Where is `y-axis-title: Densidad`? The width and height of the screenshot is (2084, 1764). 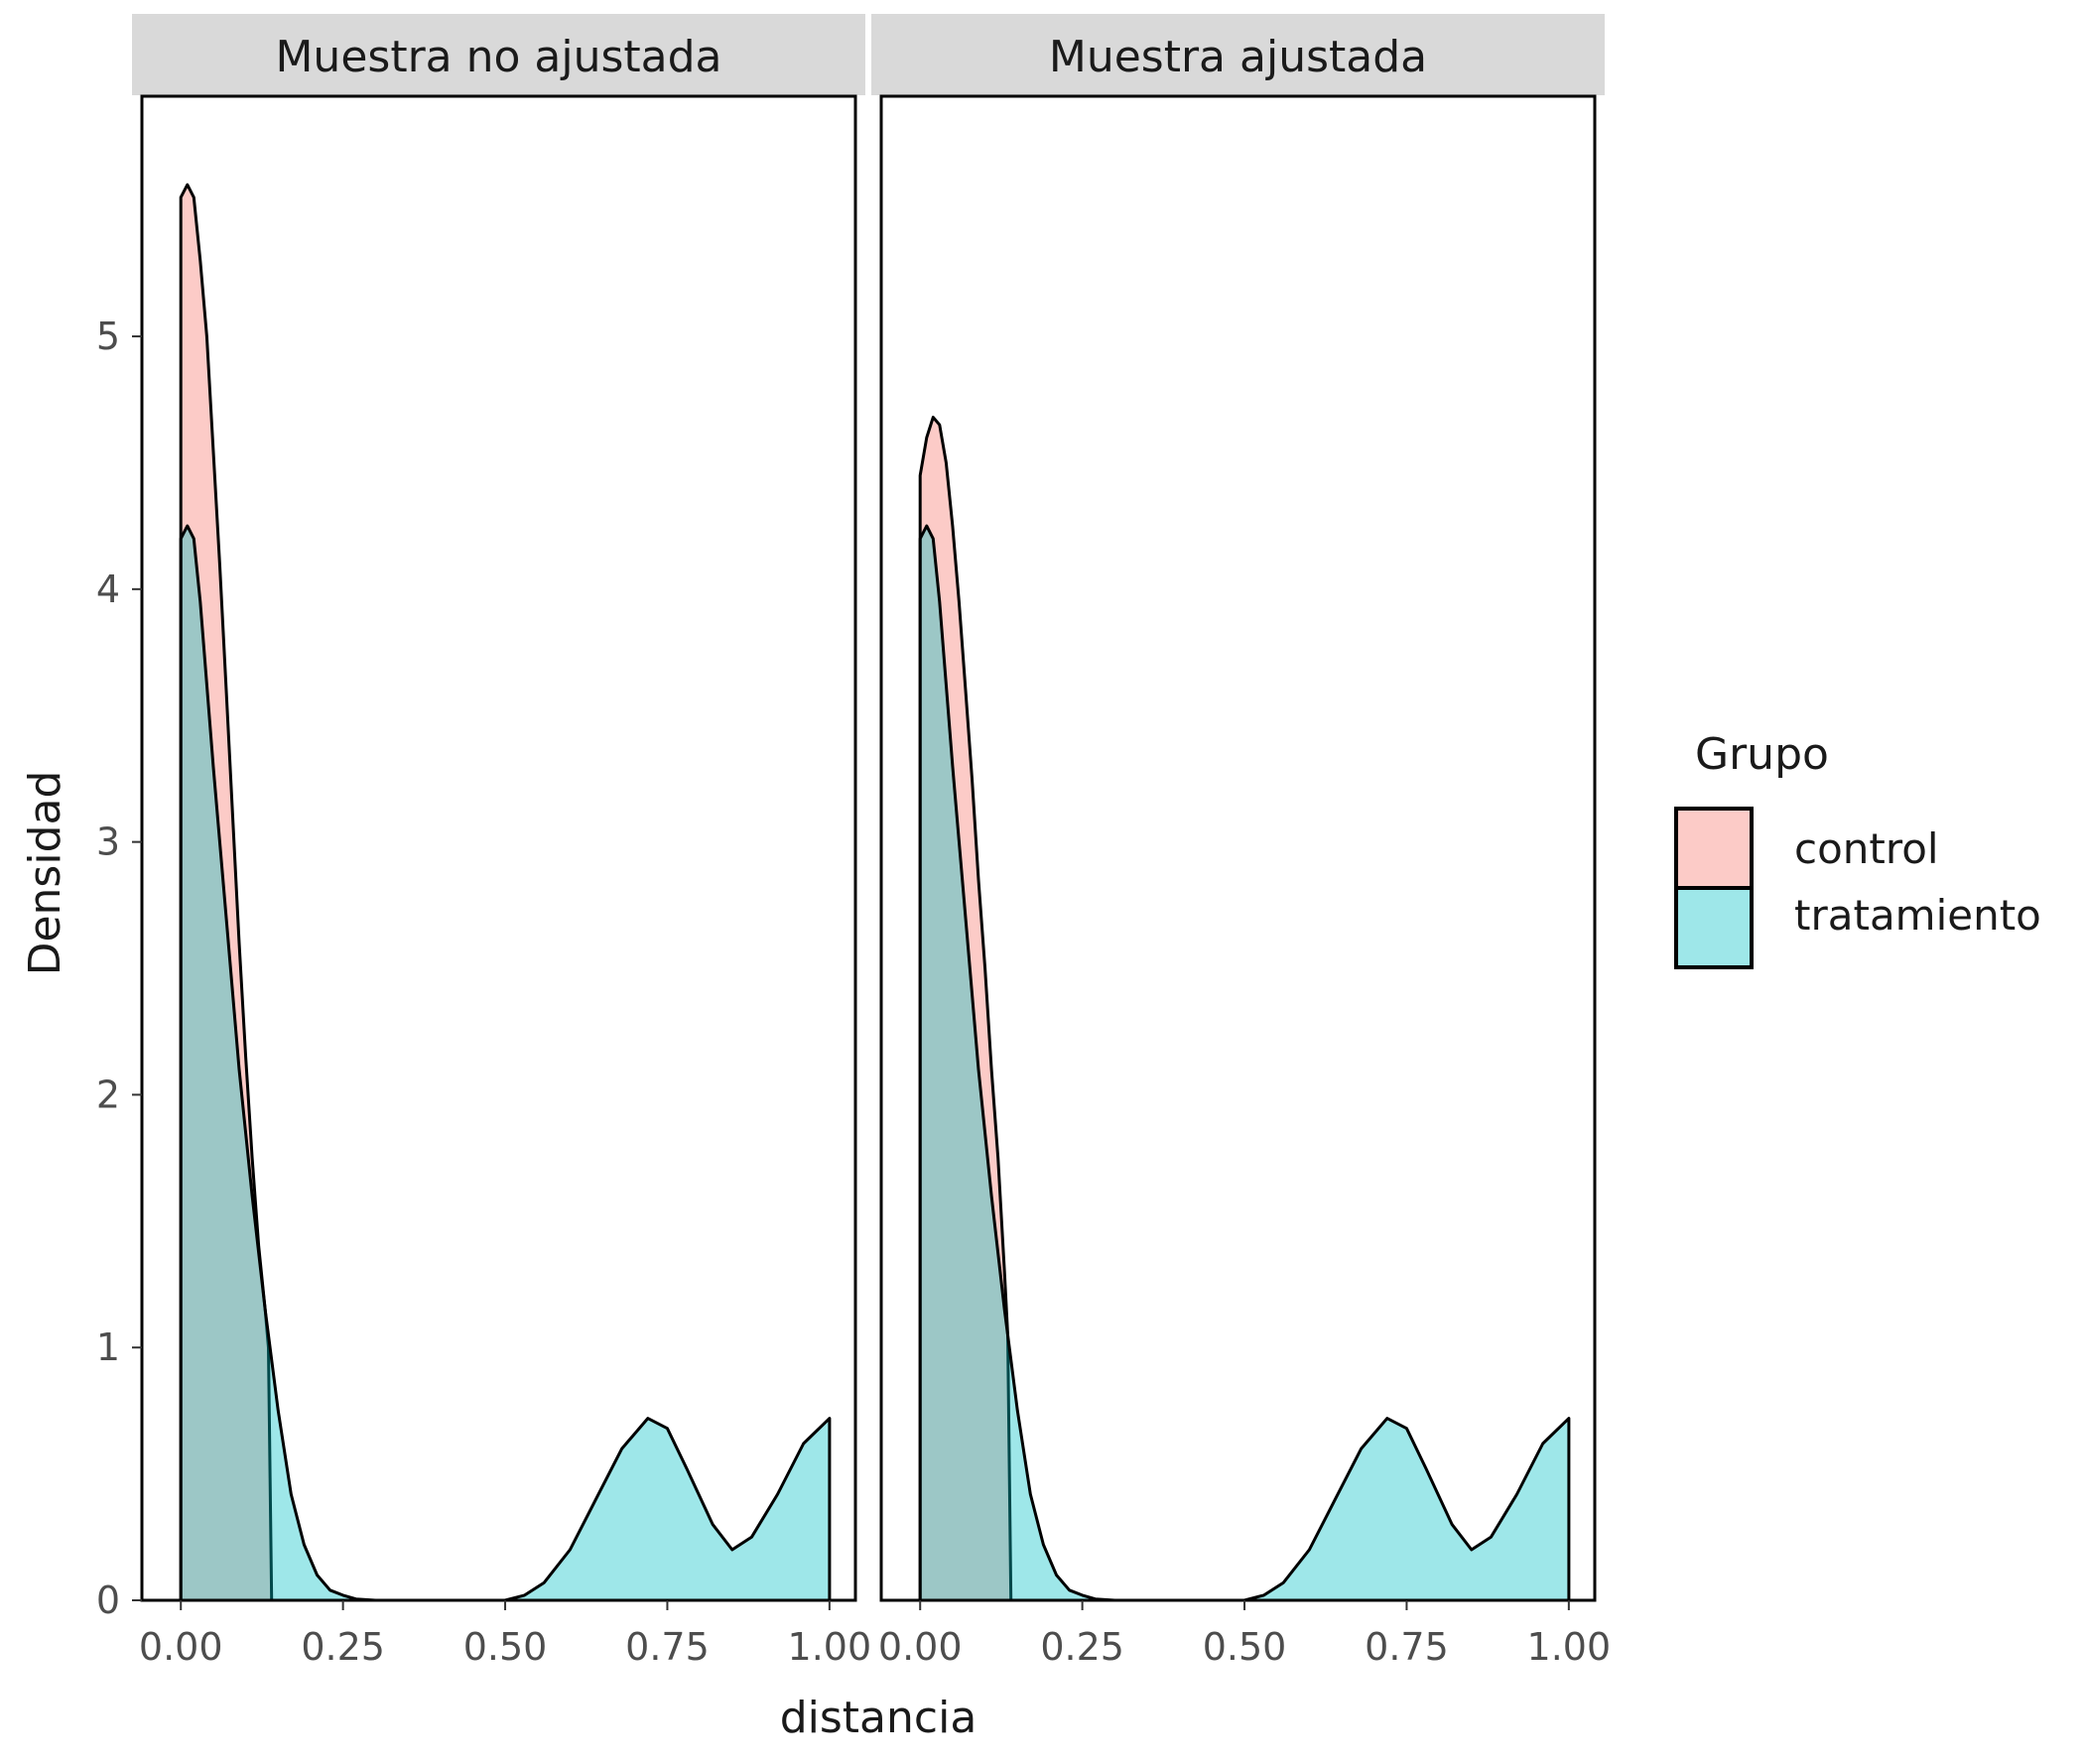 y-axis-title: Densidad is located at coordinates (45, 873).